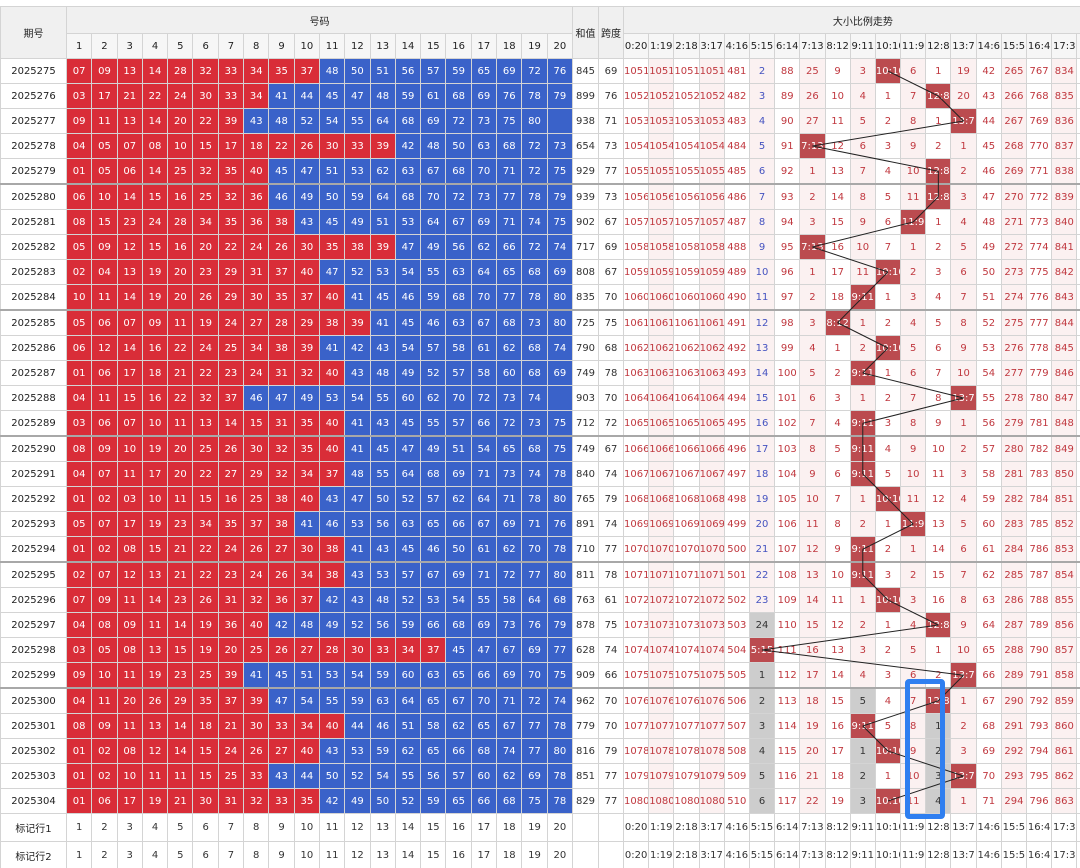 The height and width of the screenshot is (868, 1080). I want to click on number-col-header: 3, so click(129, 46).